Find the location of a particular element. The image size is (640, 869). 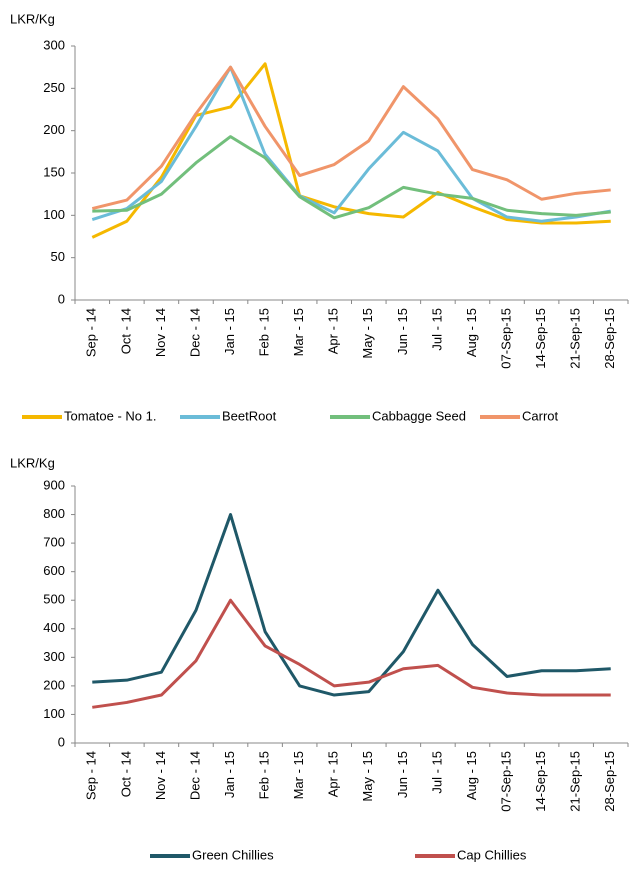

y-tick-label: 800 is located at coordinates (54, 513).